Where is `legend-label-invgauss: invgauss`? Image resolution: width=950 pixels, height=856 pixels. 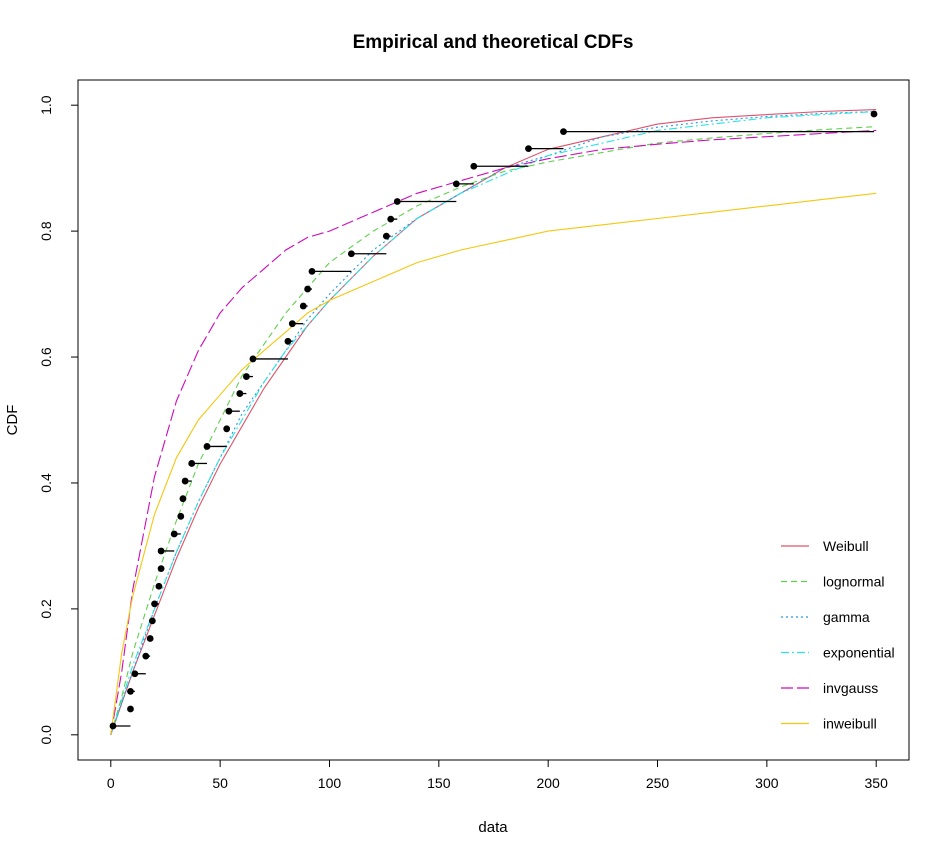 legend-label-invgauss: invgauss is located at coordinates (850, 688).